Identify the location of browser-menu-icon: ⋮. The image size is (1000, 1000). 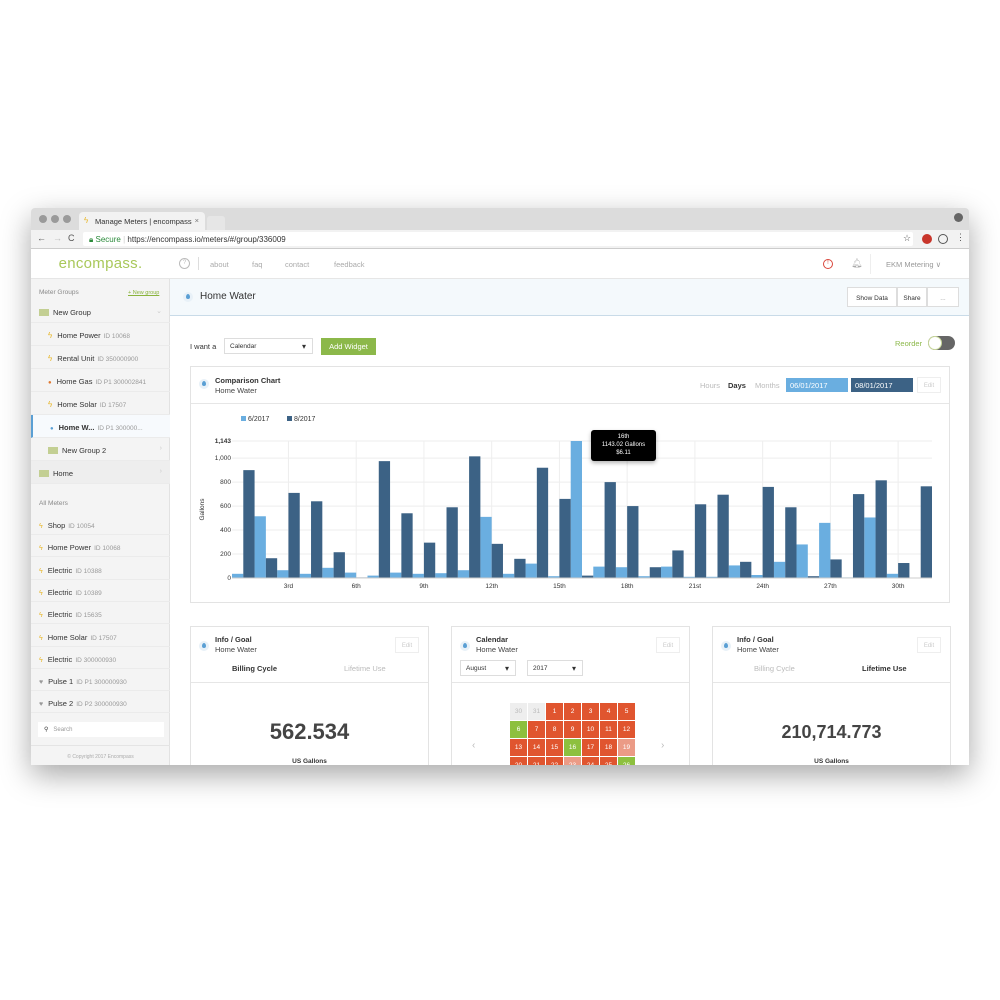
(960, 237).